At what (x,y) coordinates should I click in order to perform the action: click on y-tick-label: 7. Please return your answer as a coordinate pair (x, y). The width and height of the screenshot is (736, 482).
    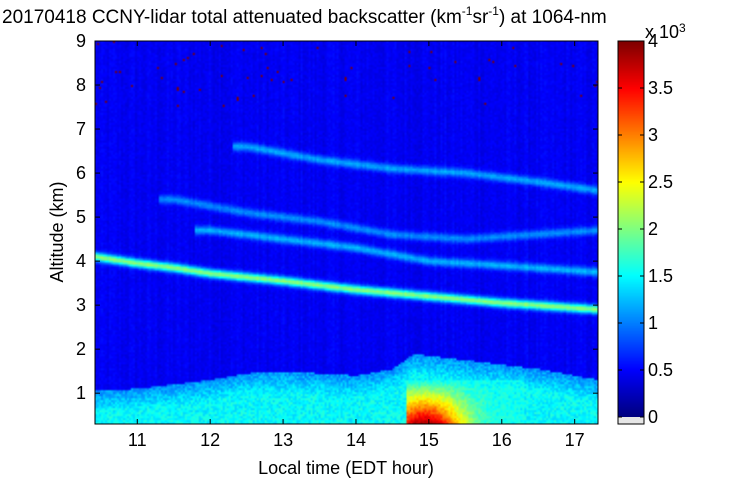
    Looking at the image, I should click on (81, 129).